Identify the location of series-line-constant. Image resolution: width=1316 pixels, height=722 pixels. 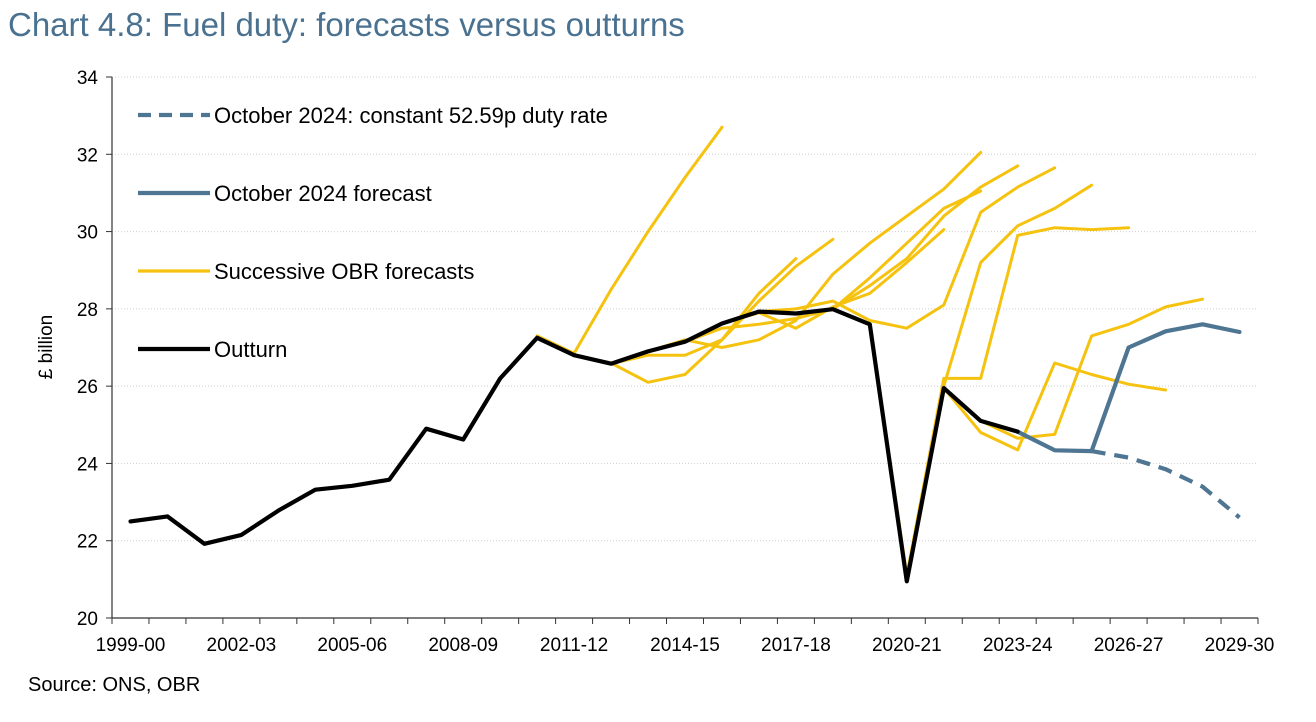
(1166, 484).